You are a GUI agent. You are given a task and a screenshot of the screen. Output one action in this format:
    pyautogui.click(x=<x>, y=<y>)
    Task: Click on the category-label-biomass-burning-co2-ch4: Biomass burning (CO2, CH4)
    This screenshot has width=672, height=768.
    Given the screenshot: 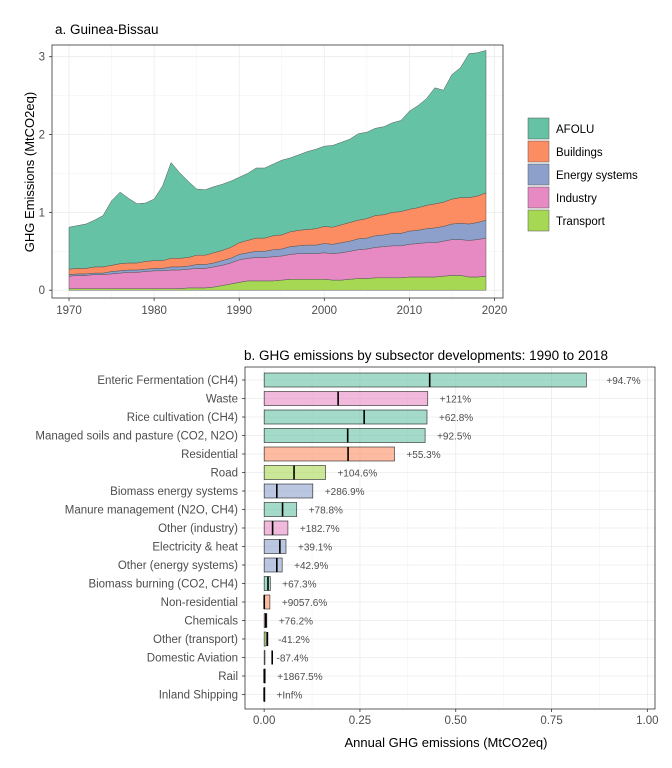 What is the action you would take?
    pyautogui.click(x=163, y=585)
    